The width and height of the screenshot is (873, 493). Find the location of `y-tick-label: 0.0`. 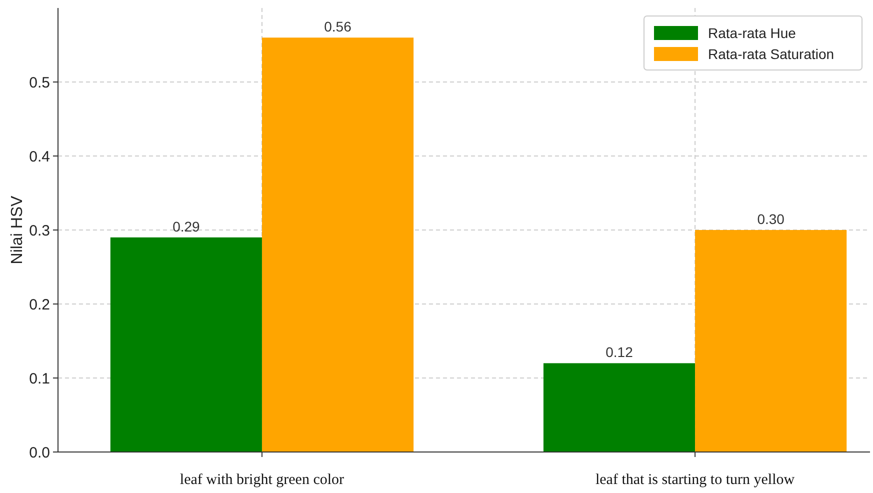

y-tick-label: 0.0 is located at coordinates (39, 453).